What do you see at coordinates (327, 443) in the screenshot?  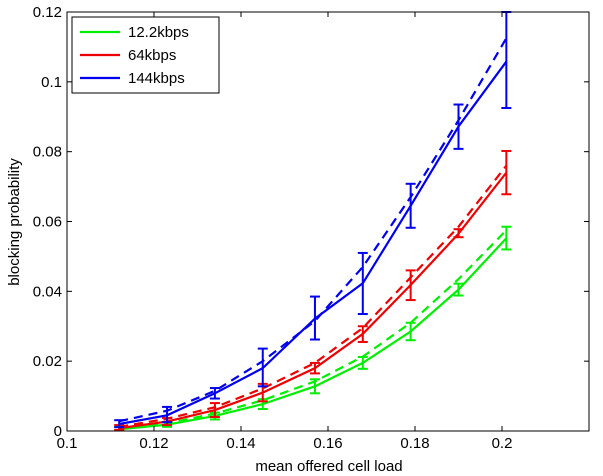 I see `x-tick-label: 0.16` at bounding box center [327, 443].